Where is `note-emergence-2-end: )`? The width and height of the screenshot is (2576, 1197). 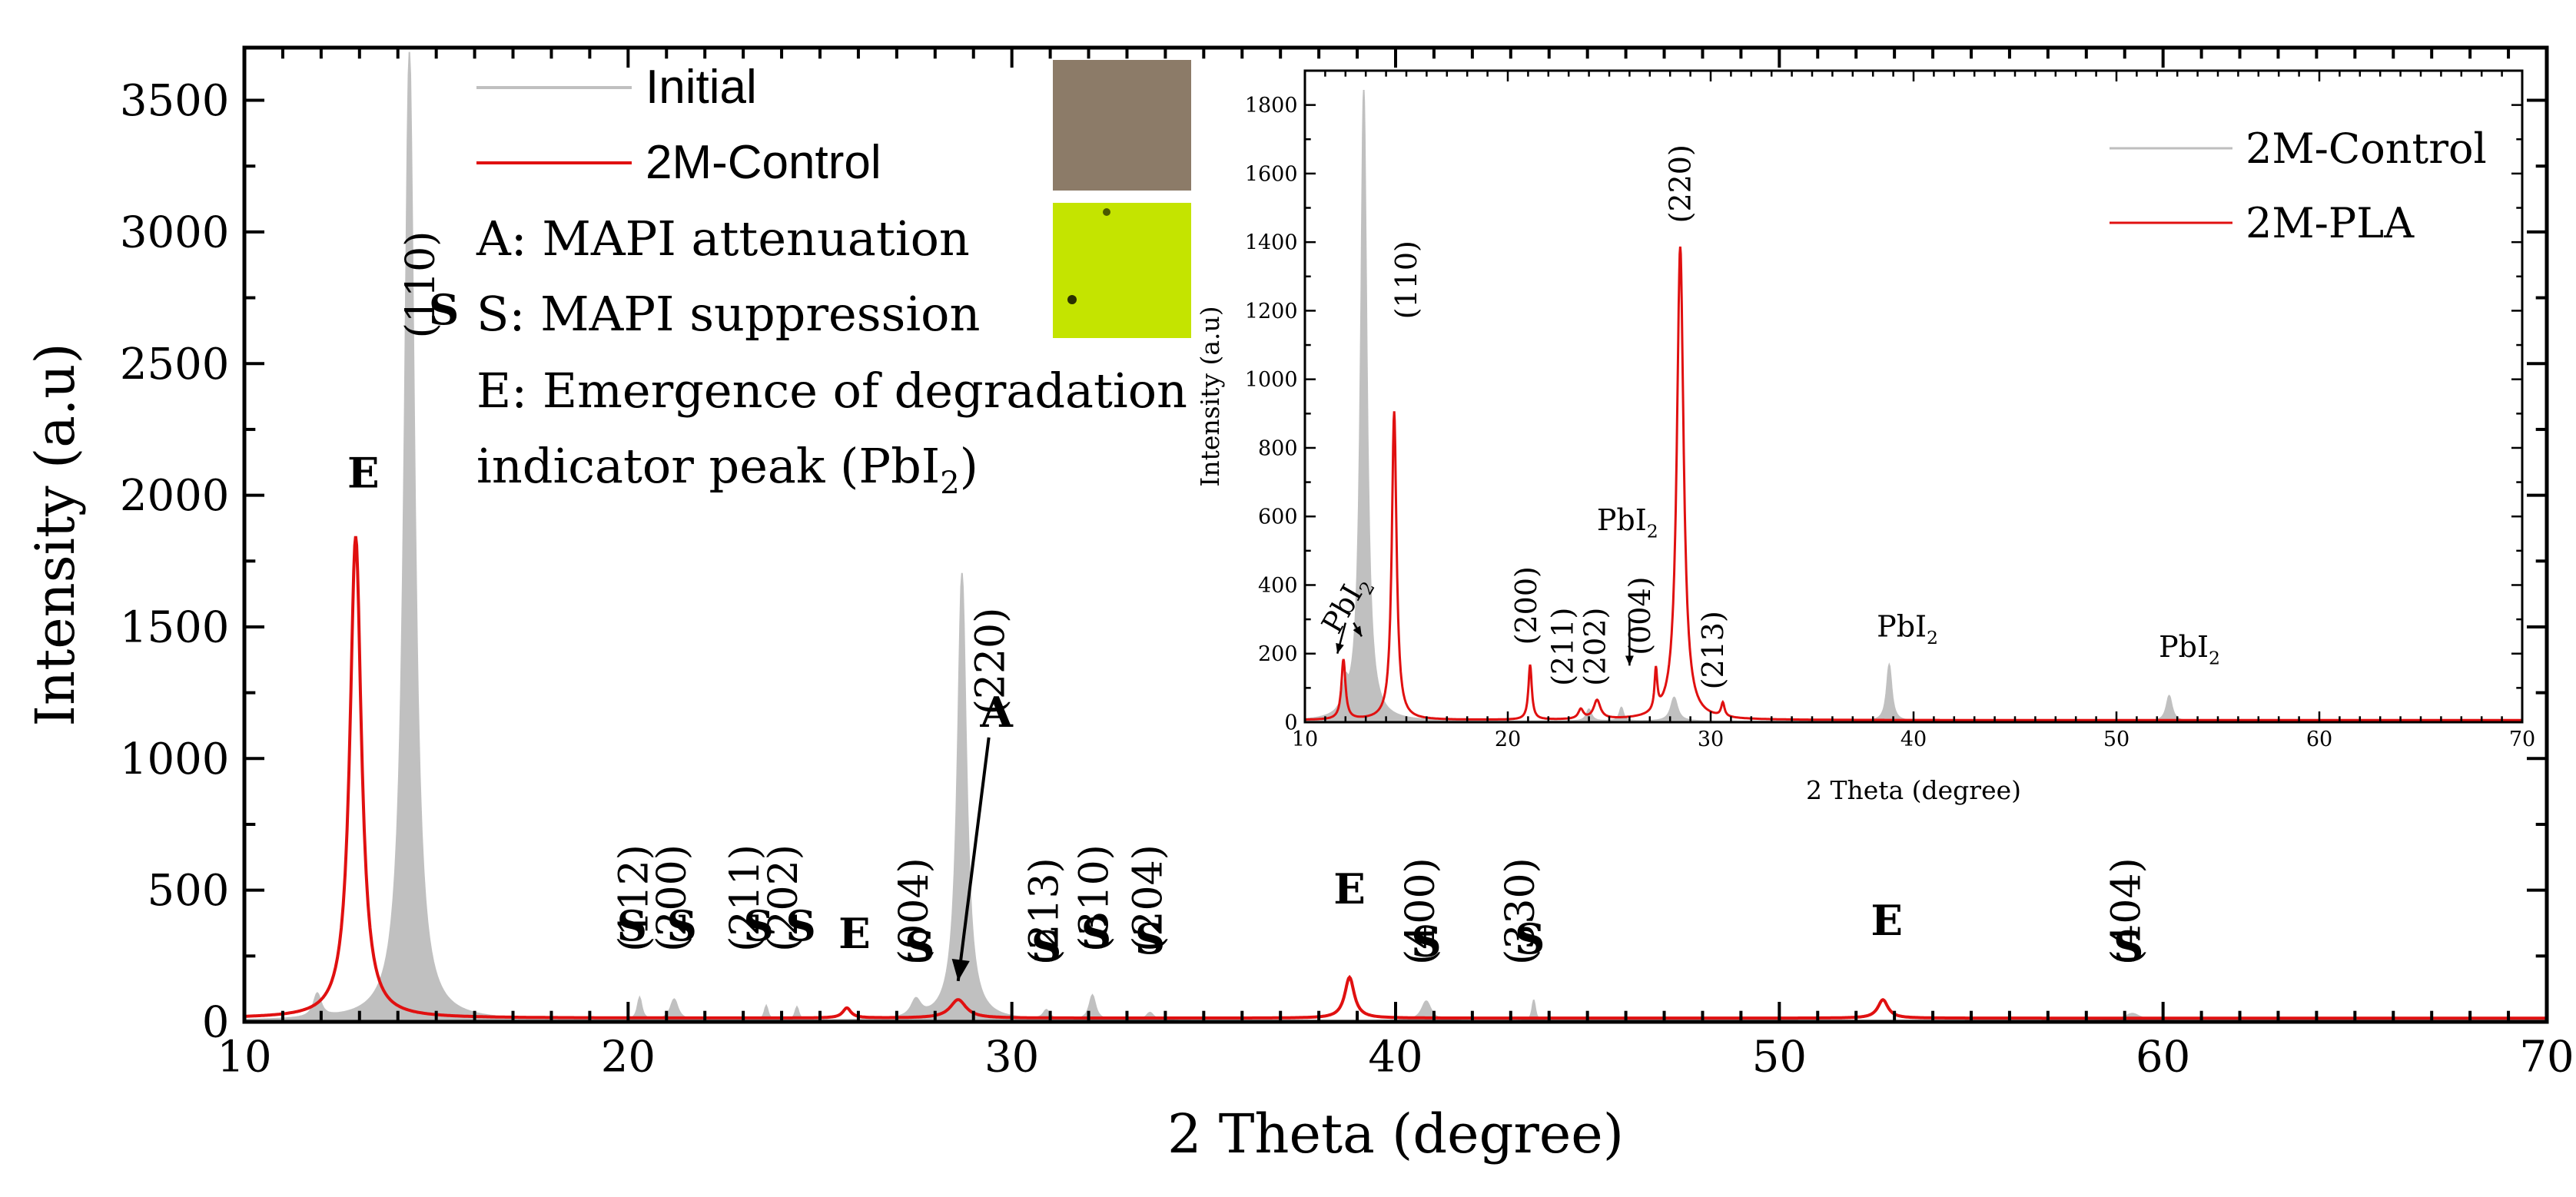 note-emergence-2-end: ) is located at coordinates (969, 466).